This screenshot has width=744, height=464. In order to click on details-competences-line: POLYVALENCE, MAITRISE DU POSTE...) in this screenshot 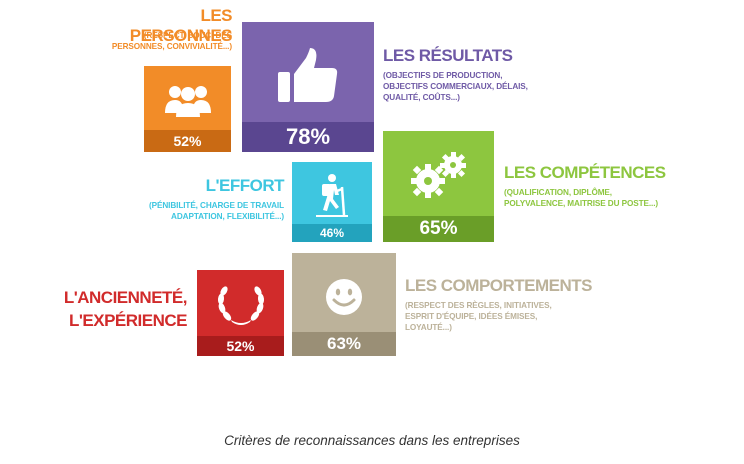, I will do `click(581, 204)`.